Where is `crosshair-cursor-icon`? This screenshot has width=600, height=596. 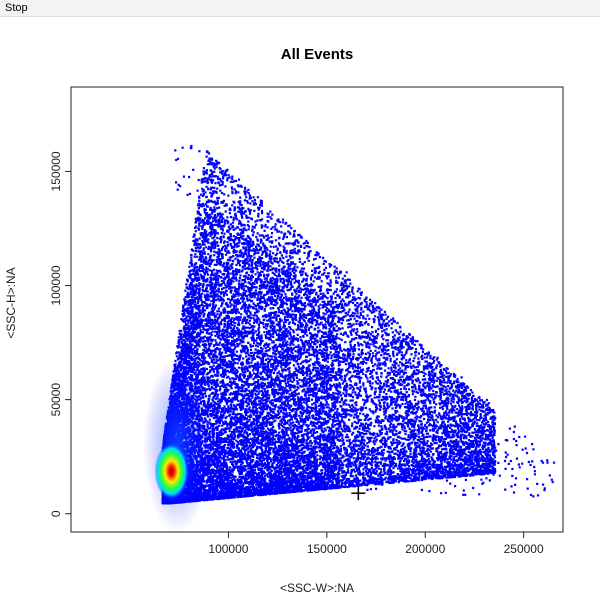 crosshair-cursor-icon is located at coordinates (358, 493).